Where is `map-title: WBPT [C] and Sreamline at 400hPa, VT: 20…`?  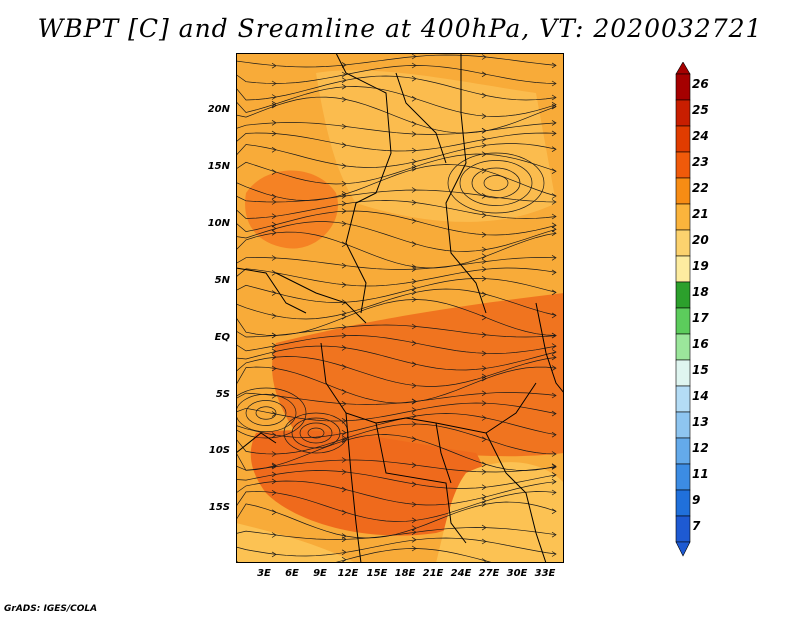 map-title: WBPT [C] and Sreamline at 400hPa, VT: 20… is located at coordinates (400, 28).